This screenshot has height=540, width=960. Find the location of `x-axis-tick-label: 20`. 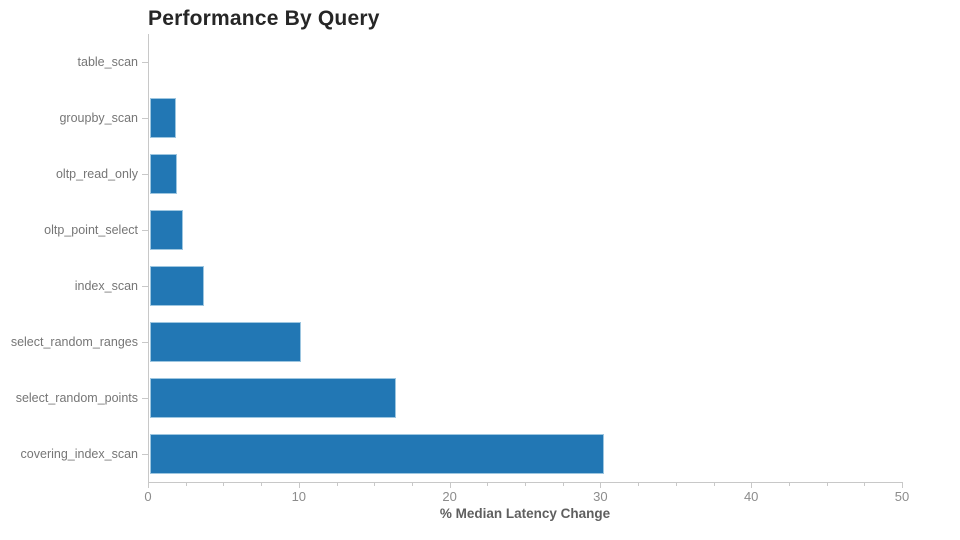

x-axis-tick-label: 20 is located at coordinates (449, 496).